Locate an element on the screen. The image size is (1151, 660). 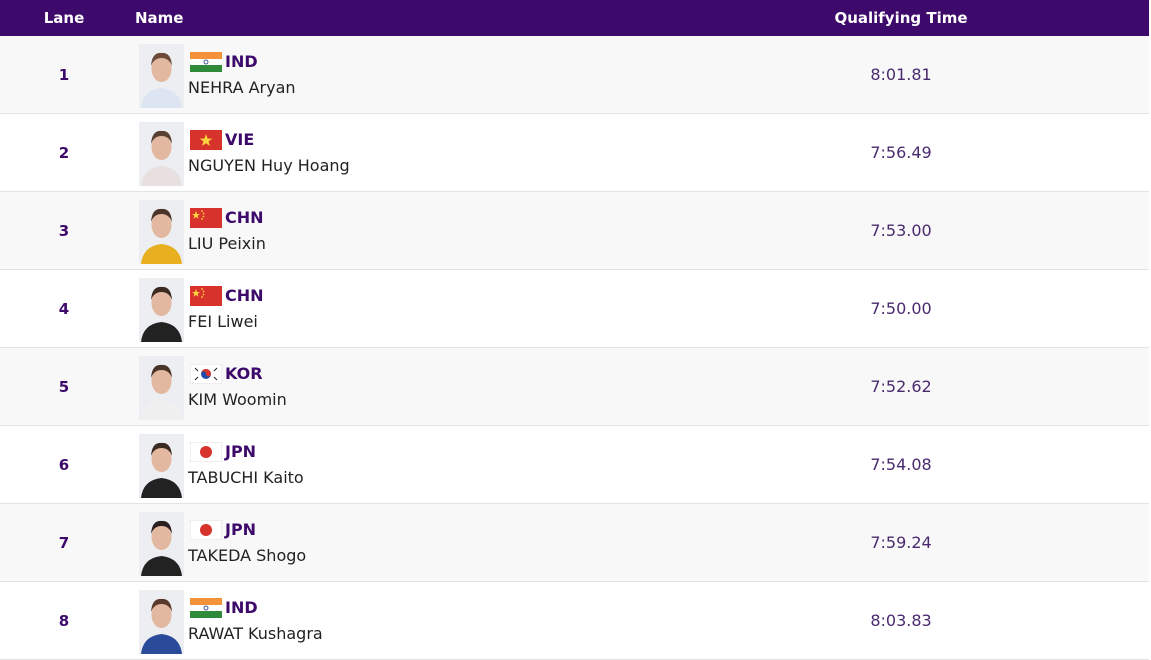
qualifying-time: 7:50.00 is located at coordinates (901, 308).